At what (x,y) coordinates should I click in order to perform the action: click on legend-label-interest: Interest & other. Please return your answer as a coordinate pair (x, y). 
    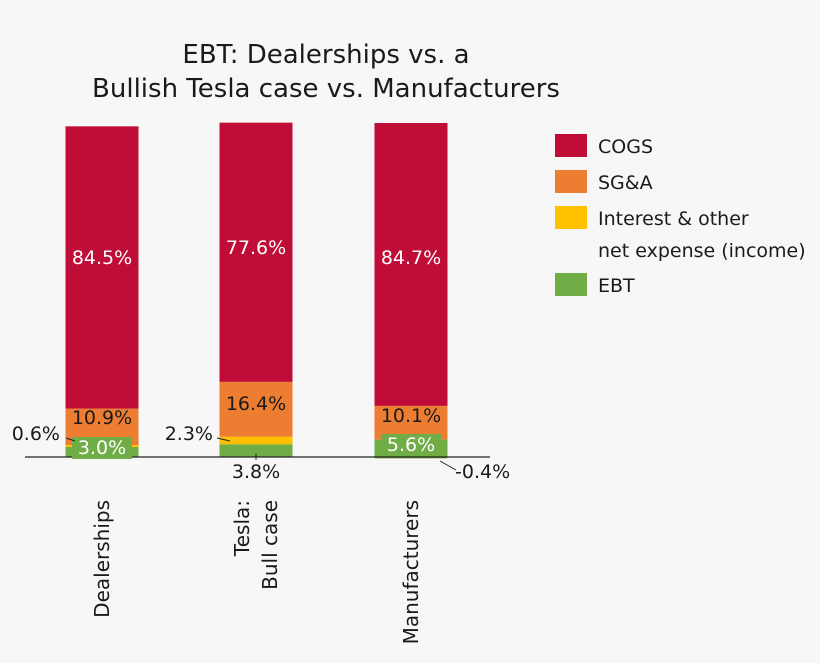
    Looking at the image, I should click on (673, 219).